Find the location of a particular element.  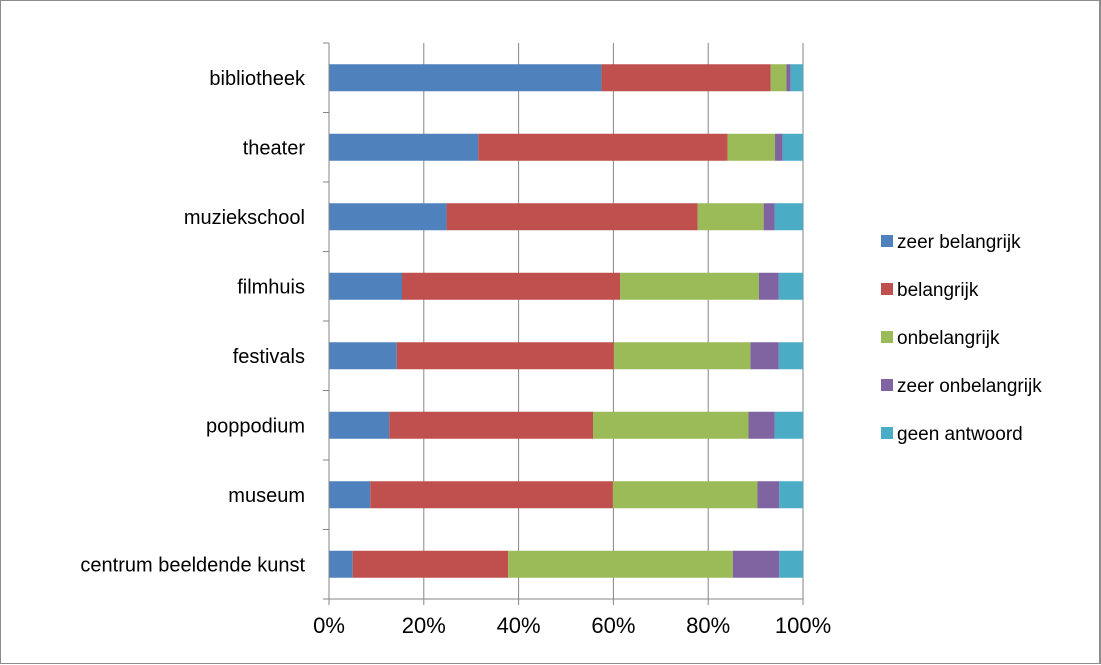

bar-muziekschool-onbelangrijk is located at coordinates (730, 217).